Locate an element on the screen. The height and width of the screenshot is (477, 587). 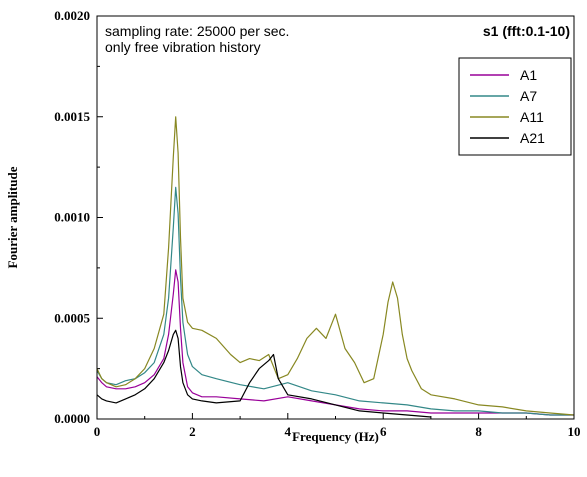
legend-label-a11: A11 is located at coordinates (532, 117).